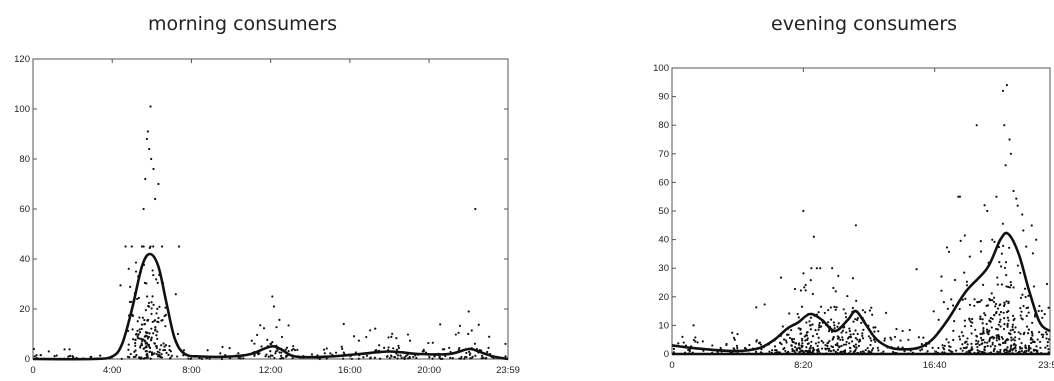  What do you see at coordinates (191, 370) in the screenshot?
I see `x-tick-label: 8:00` at bounding box center [191, 370].